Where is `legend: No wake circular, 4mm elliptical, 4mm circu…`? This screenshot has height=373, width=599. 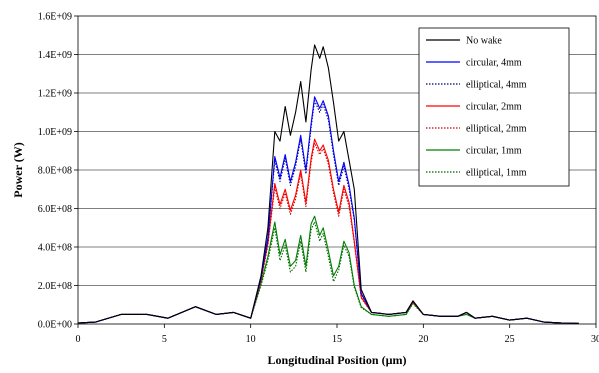
legend: No wake circular, 4mm elliptical, 4mm circu… is located at coordinates (494, 107).